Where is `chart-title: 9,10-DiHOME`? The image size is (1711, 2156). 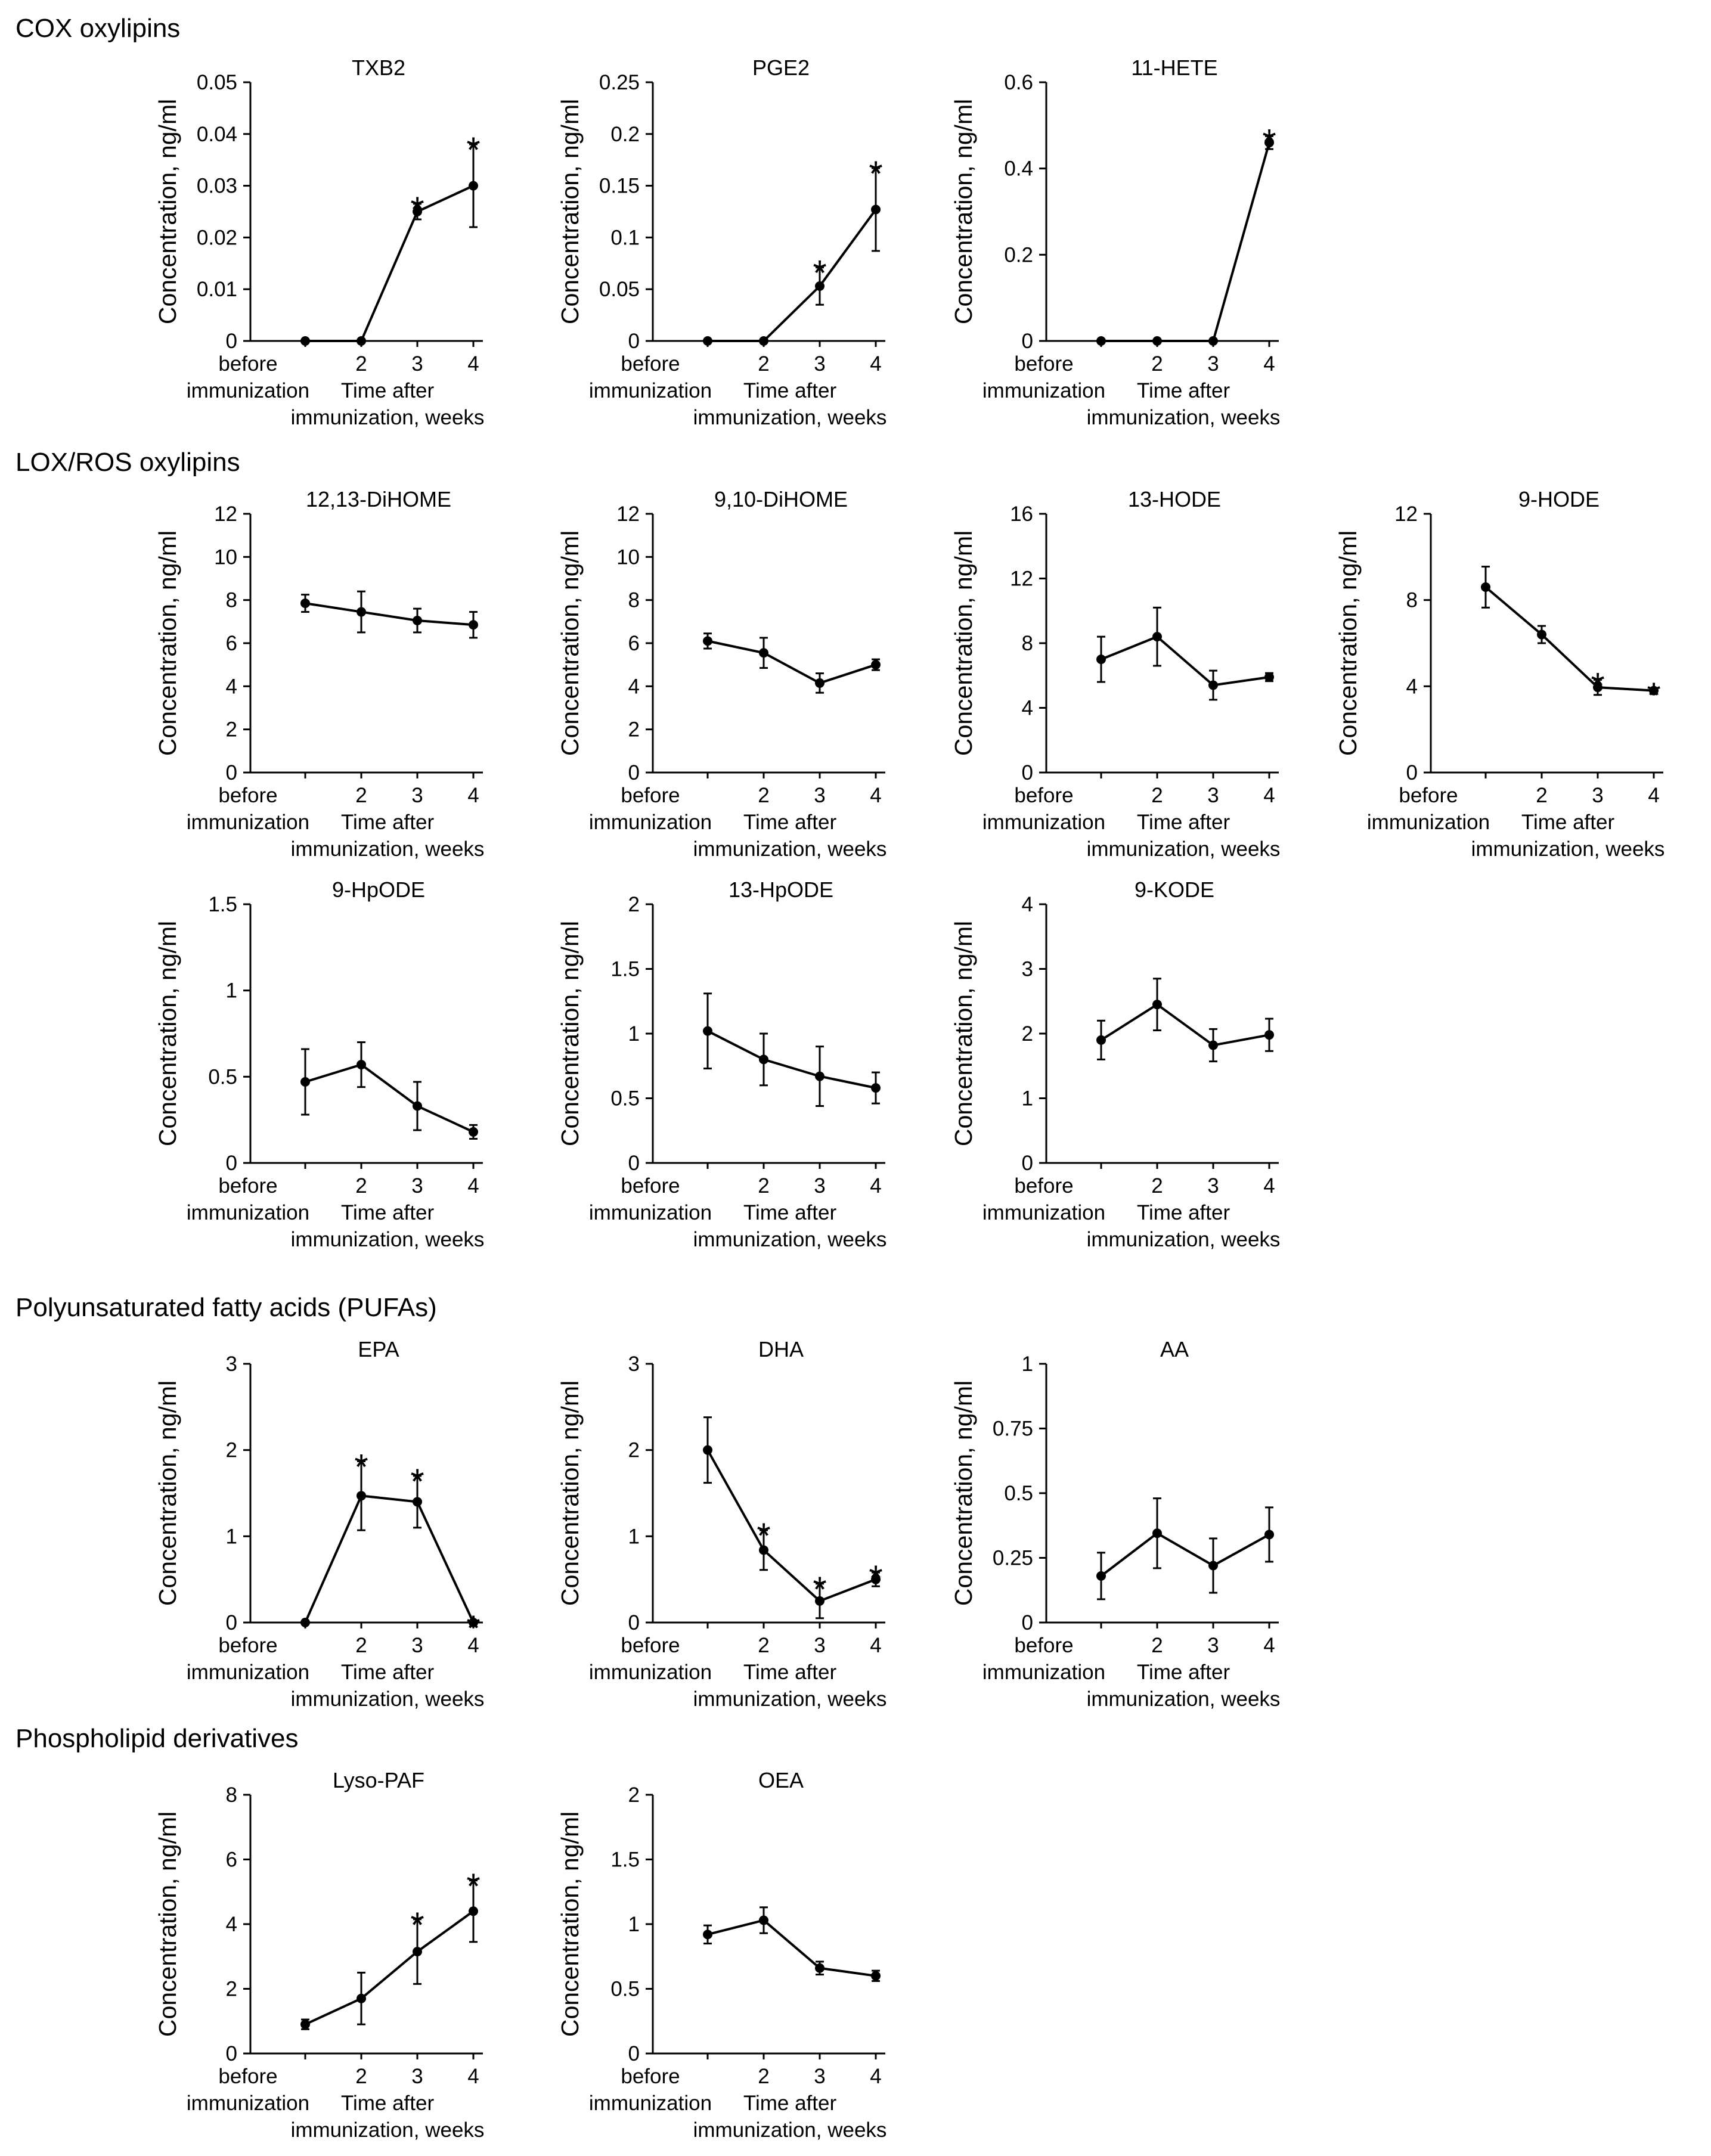 chart-title: 9,10-DiHOME is located at coordinates (781, 499).